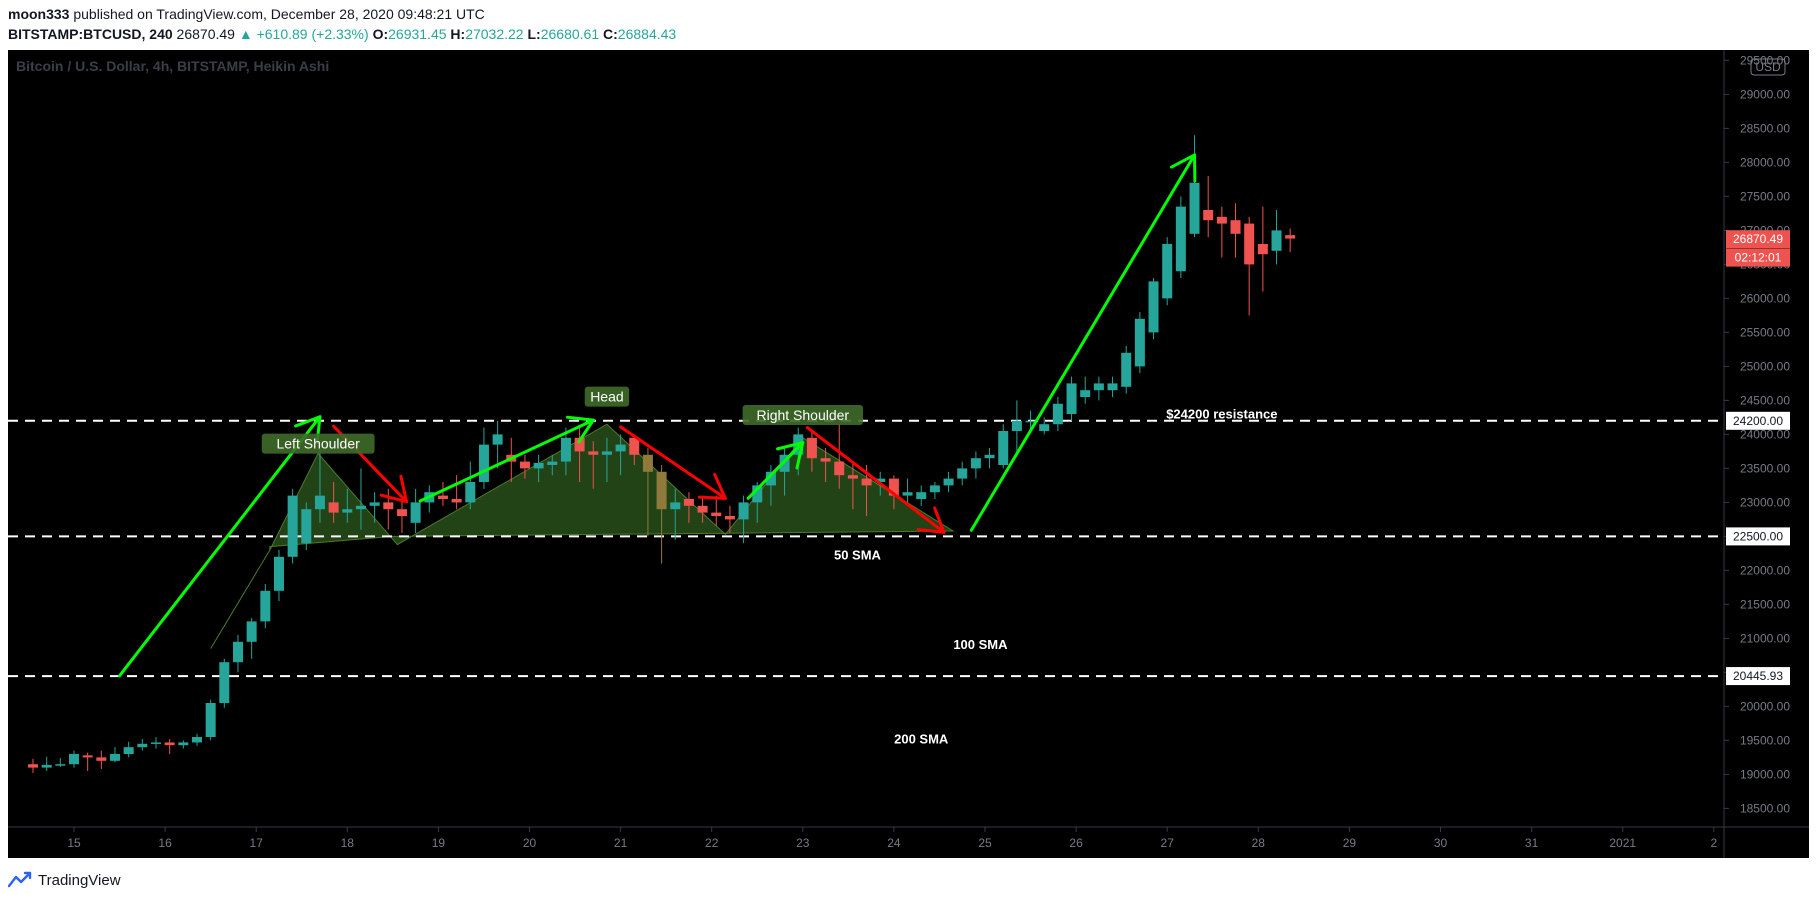 The image size is (1816, 900). Describe the element at coordinates (1076, 843) in the screenshot. I see `x-tick-label: 26` at that location.